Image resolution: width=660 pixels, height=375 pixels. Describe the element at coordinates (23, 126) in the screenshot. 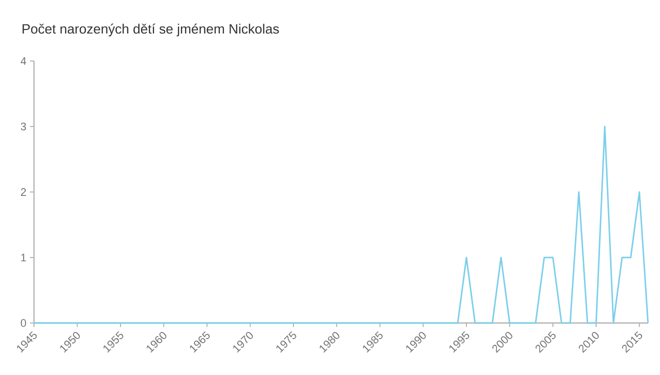

I see `y-tick-label: 3` at that location.